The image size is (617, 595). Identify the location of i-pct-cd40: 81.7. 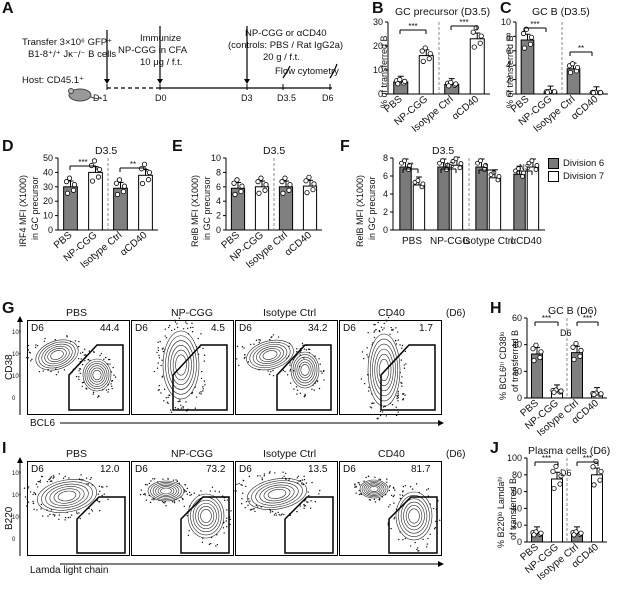
(421, 469).